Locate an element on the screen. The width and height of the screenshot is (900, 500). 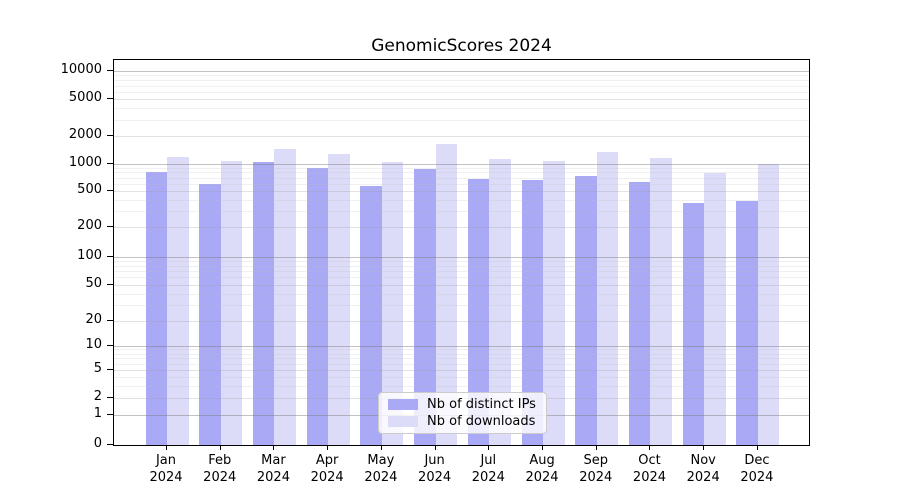
chart-title: GenomicScores 2024 is located at coordinates (461, 46).